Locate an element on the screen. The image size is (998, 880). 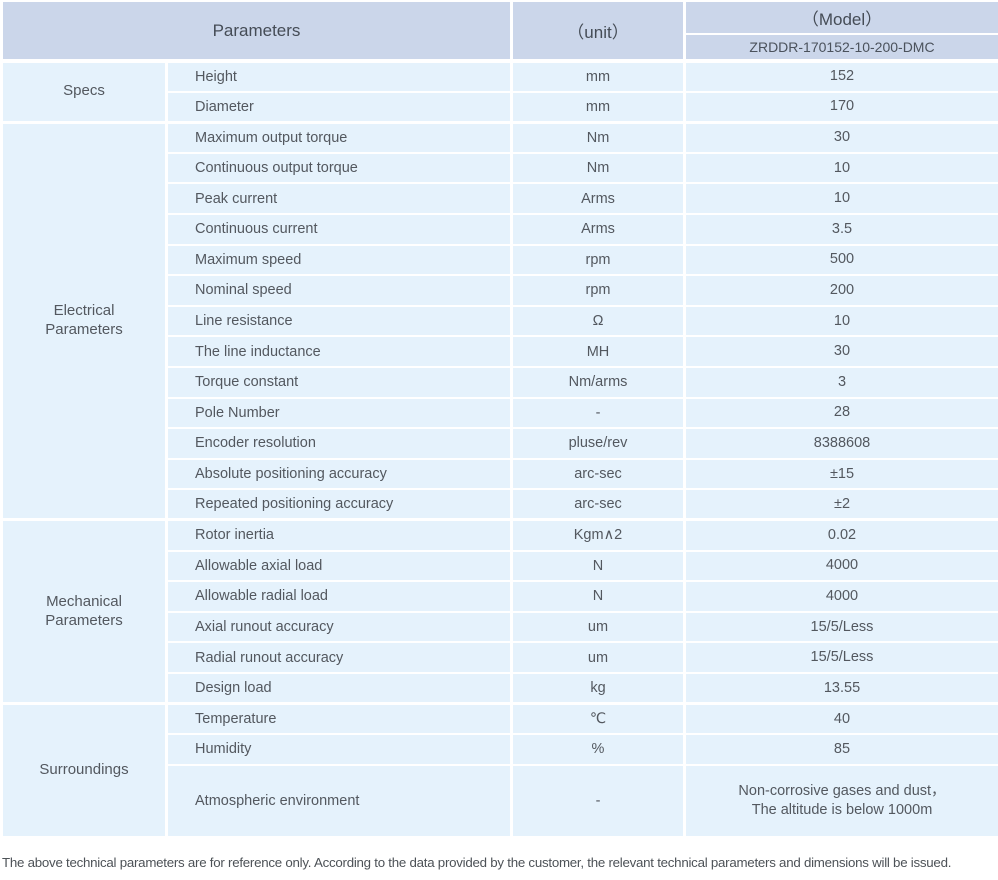
value-cell: 40 is located at coordinates (840, 718).